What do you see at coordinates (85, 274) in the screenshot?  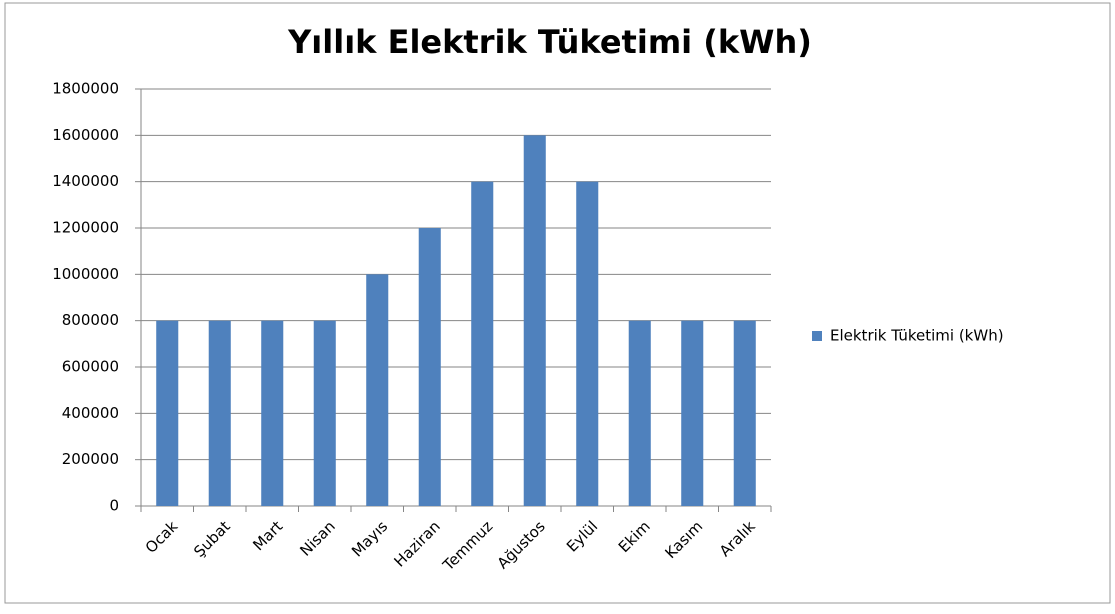 I see `y-tick-label: 1000000` at bounding box center [85, 274].